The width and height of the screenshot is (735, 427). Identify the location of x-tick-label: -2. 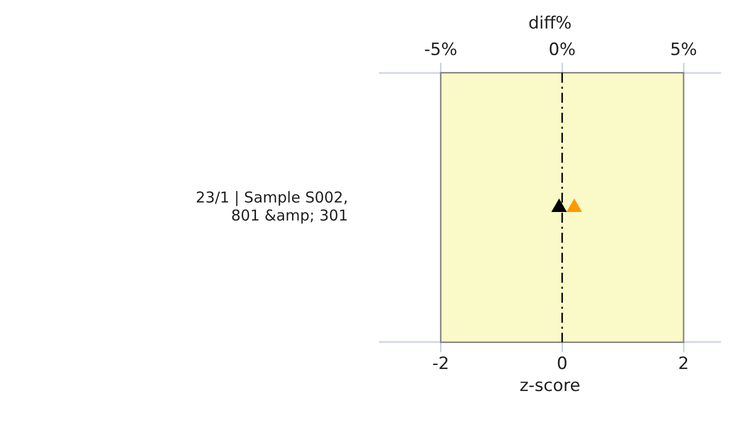
(441, 364).